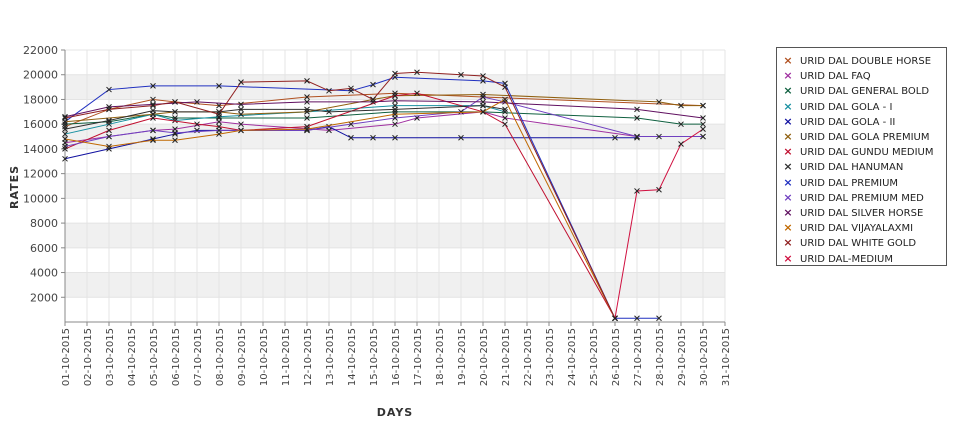 The height and width of the screenshot is (429, 975). I want to click on series-urid-dal-premium-med, so click(384, 122).